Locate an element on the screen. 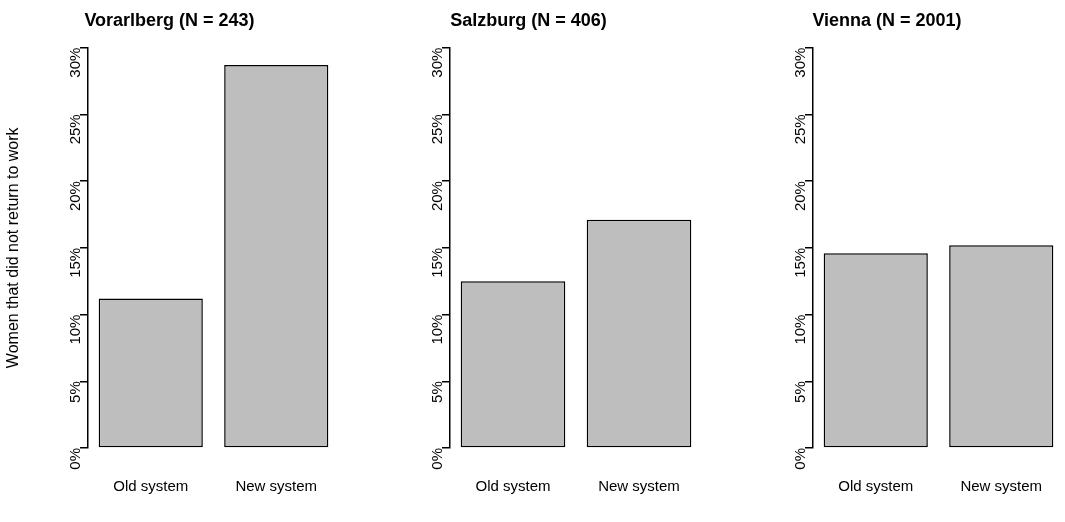  chart-title: Vorarlberg (N = 243) is located at coordinates (169, 19).